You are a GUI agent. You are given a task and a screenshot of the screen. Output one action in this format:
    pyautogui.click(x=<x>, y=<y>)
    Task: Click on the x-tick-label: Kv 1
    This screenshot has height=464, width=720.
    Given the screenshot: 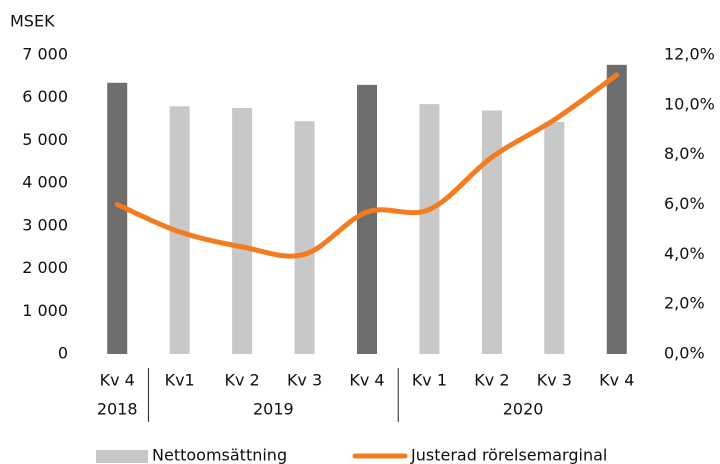 What is the action you would take?
    pyautogui.click(x=429, y=380)
    